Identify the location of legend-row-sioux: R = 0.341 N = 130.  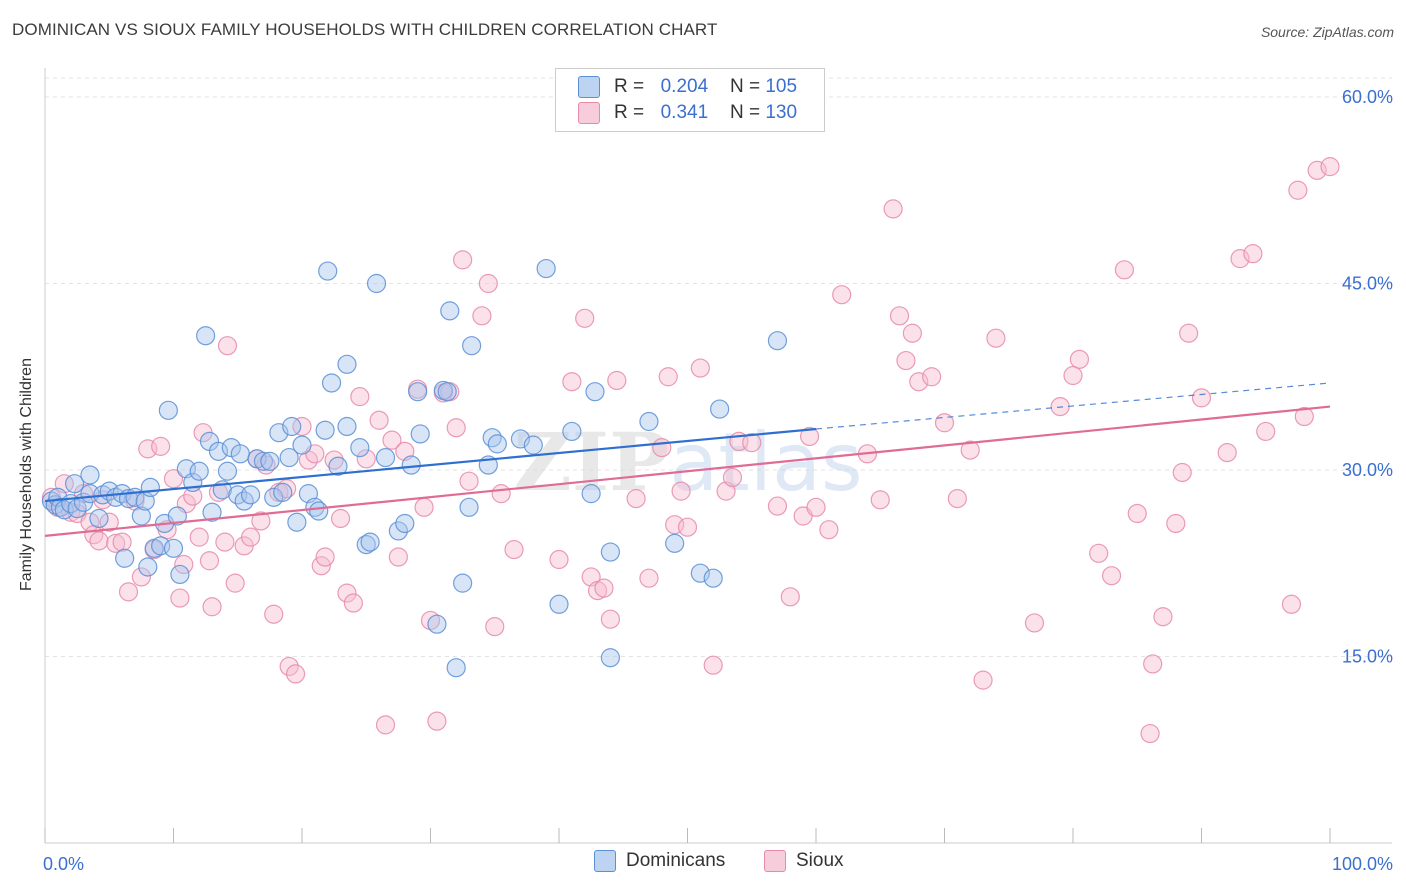
(687, 113).